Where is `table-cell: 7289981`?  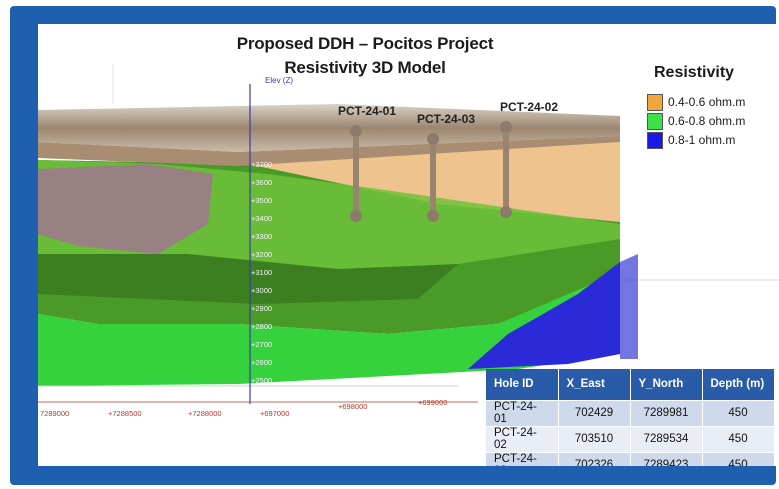
table-cell: 7289981 is located at coordinates (666, 412).